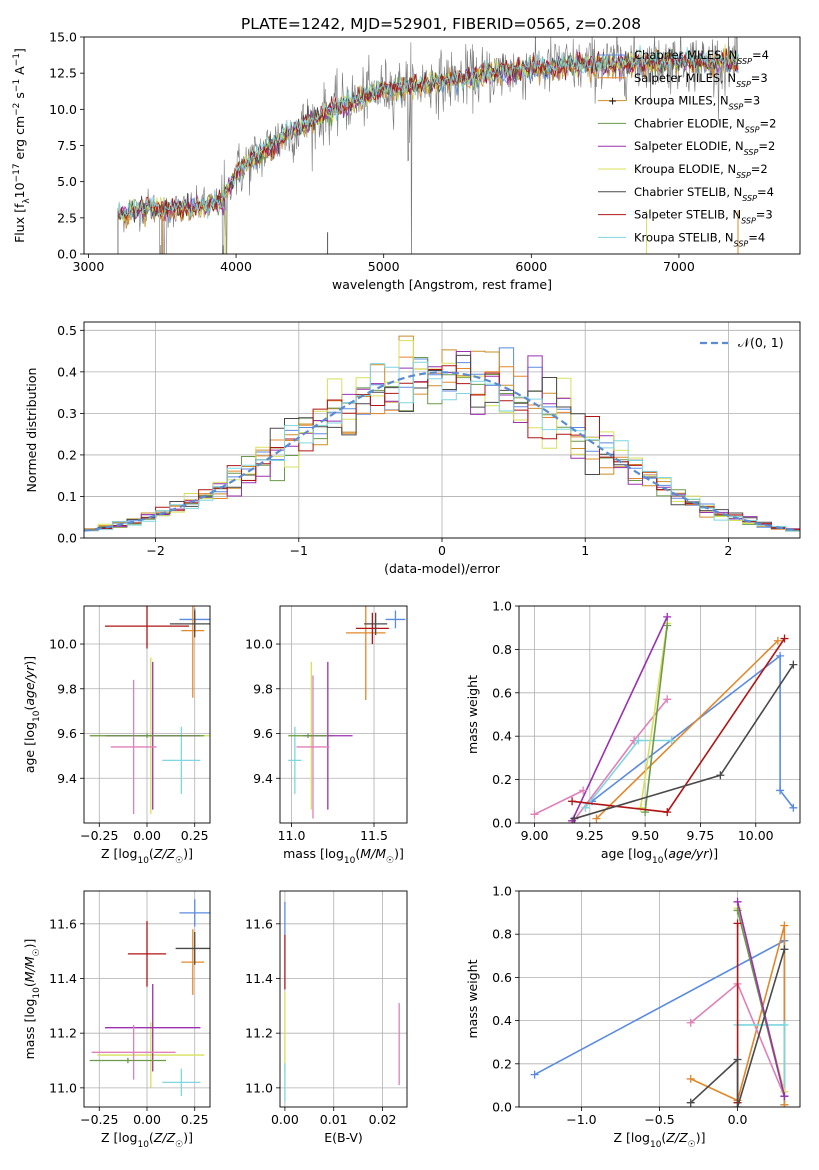 The width and height of the screenshot is (819, 1170). What do you see at coordinates (472, 714) in the screenshot?
I see `label-part: mass weight` at bounding box center [472, 714].